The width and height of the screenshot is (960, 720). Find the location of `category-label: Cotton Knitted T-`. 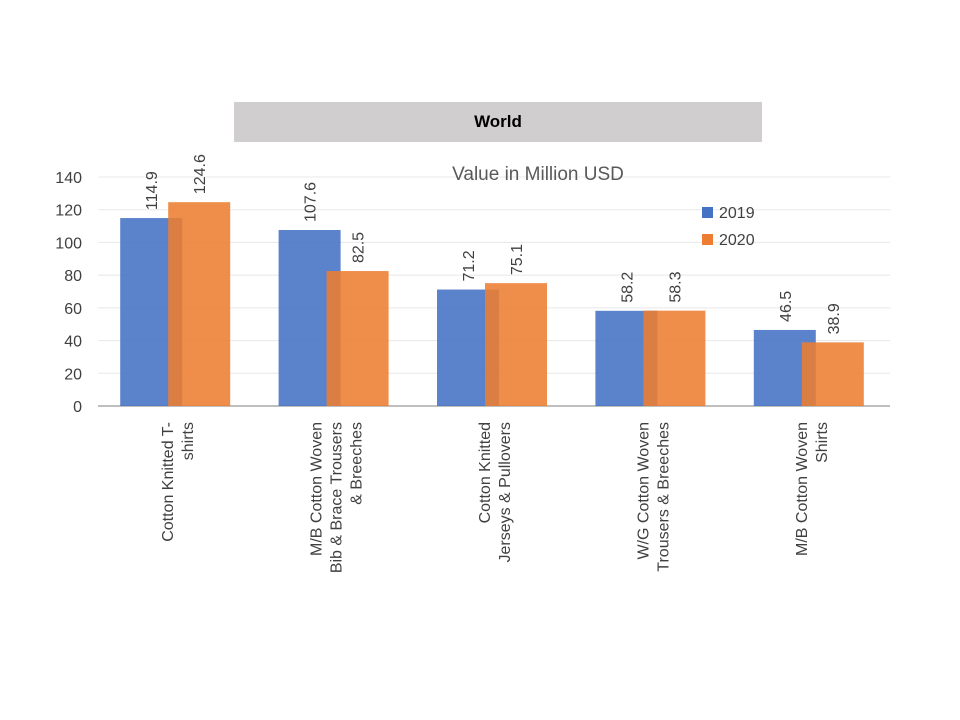

category-label: Cotton Knitted T- is located at coordinates (168, 482).